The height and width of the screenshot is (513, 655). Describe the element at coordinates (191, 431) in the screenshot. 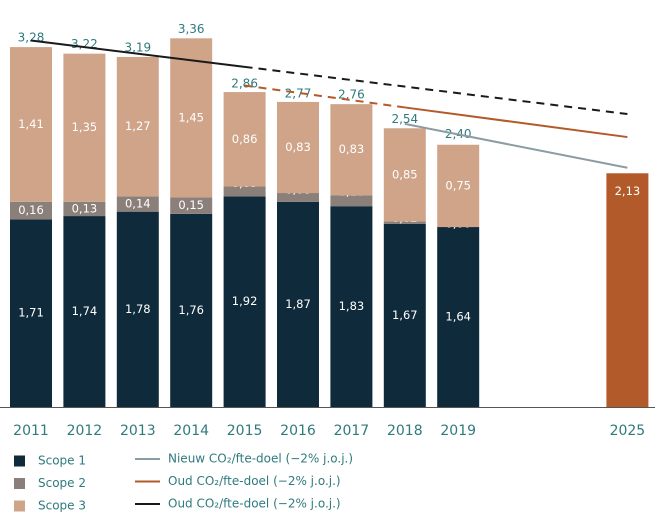

I see `x-tick-label: 2014` at that location.